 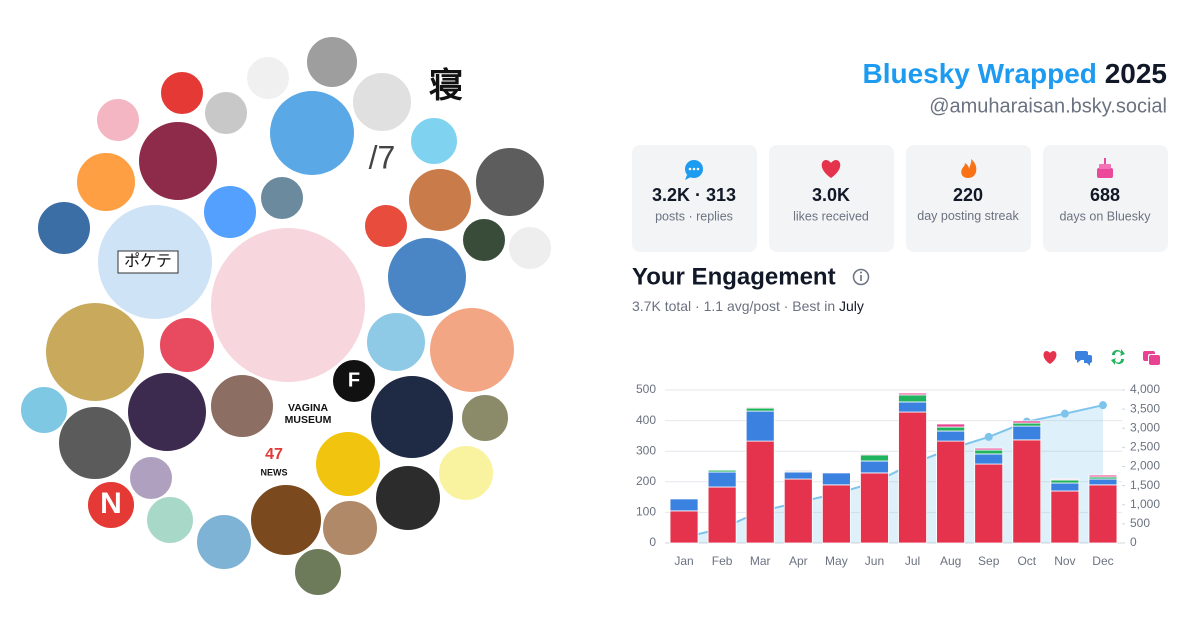 I want to click on icon-chat, so click(x=694, y=170).